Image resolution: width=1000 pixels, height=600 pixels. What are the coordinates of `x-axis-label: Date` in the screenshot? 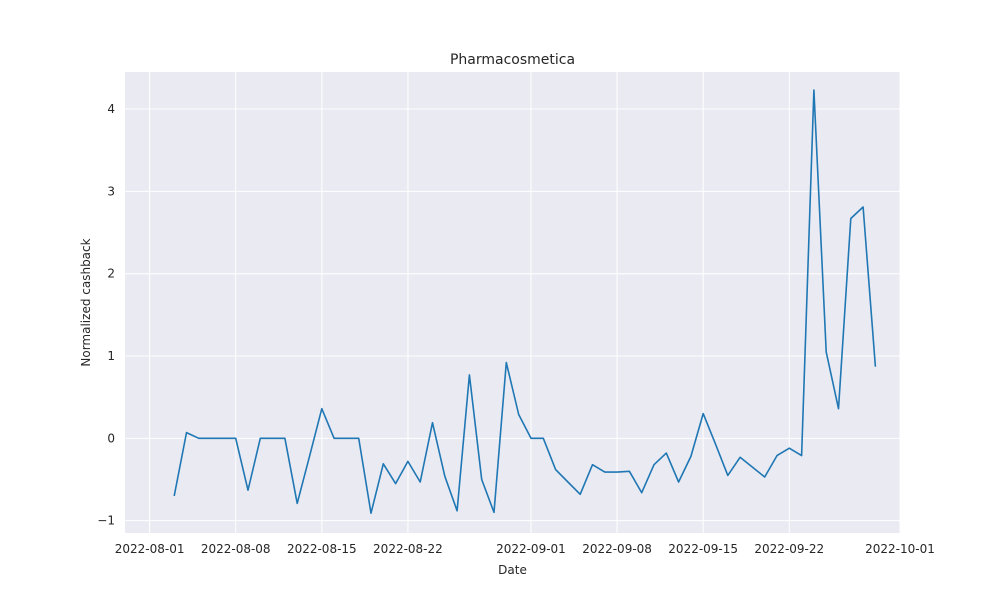 It's located at (512, 570).